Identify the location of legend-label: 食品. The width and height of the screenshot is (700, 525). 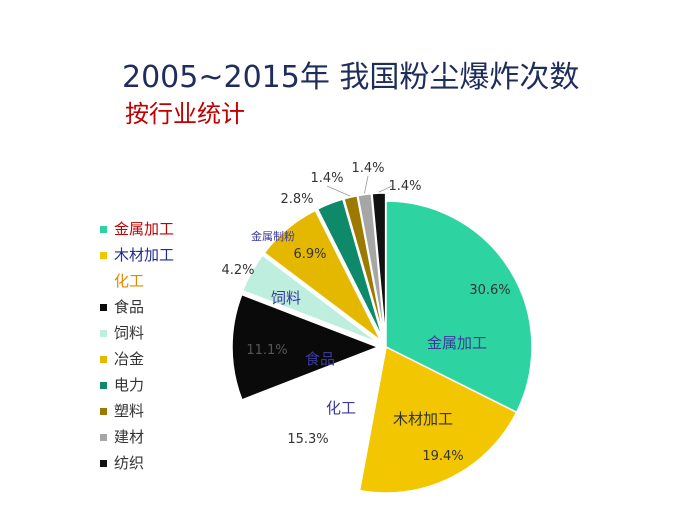
(129, 307).